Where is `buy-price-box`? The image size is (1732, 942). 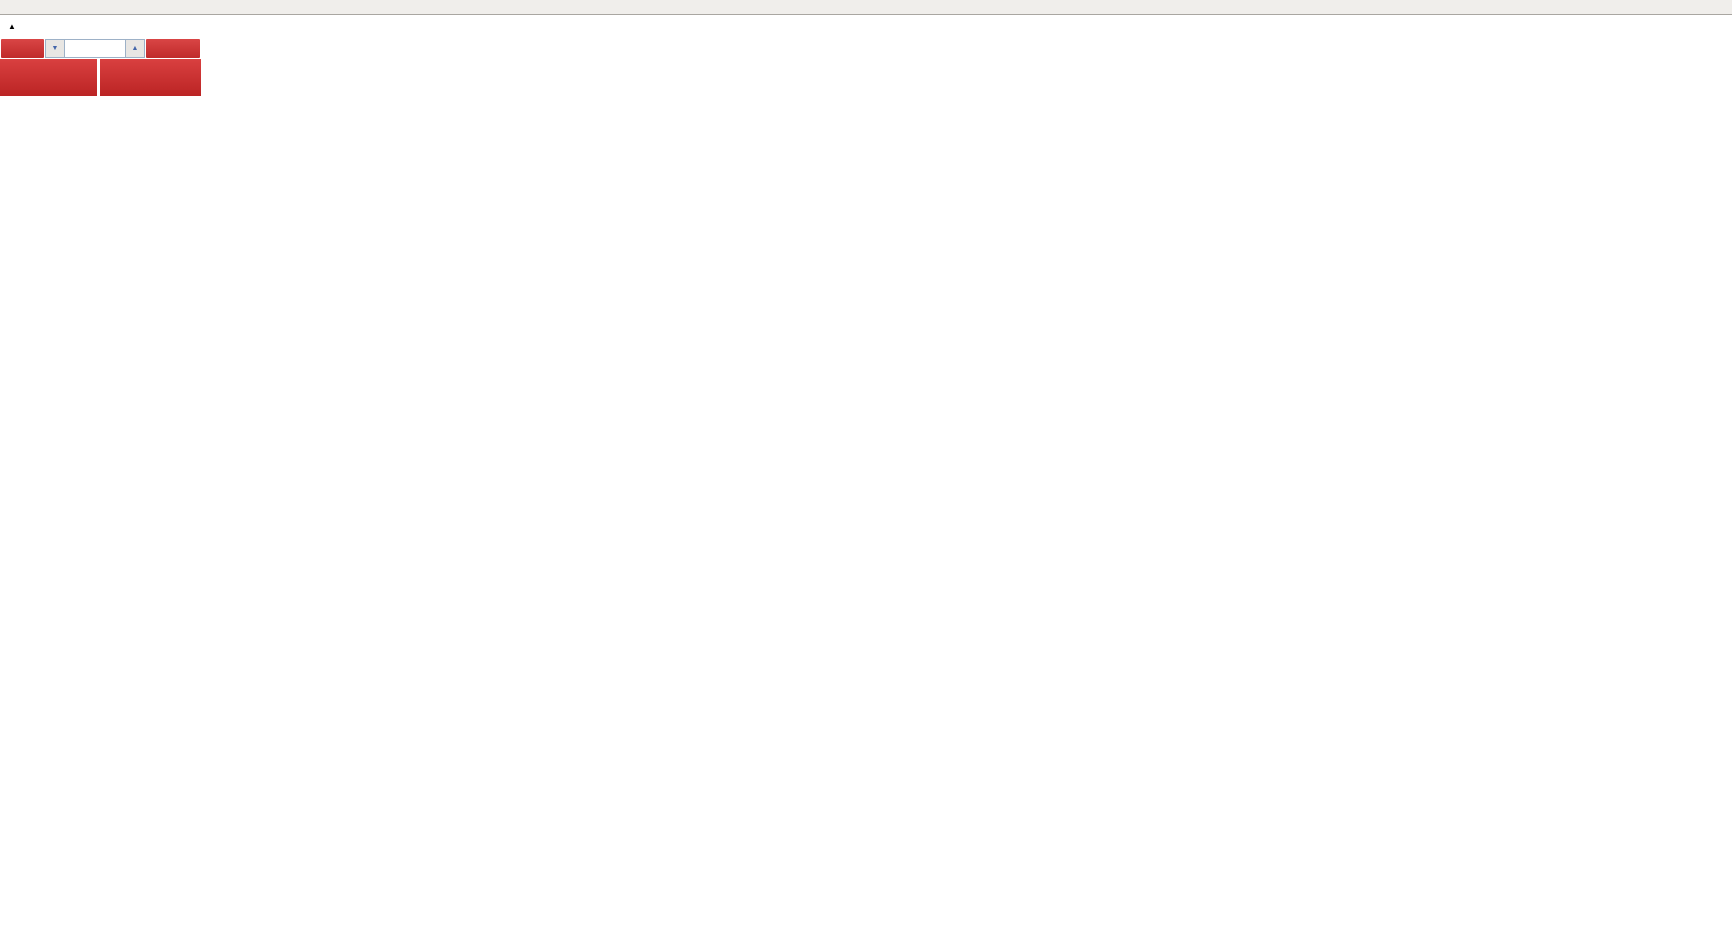
buy-price-box is located at coordinates (150, 77).